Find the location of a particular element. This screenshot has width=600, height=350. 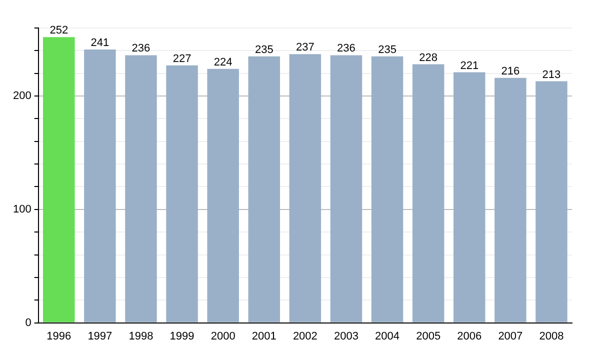

data-label: 241 is located at coordinates (100, 43).